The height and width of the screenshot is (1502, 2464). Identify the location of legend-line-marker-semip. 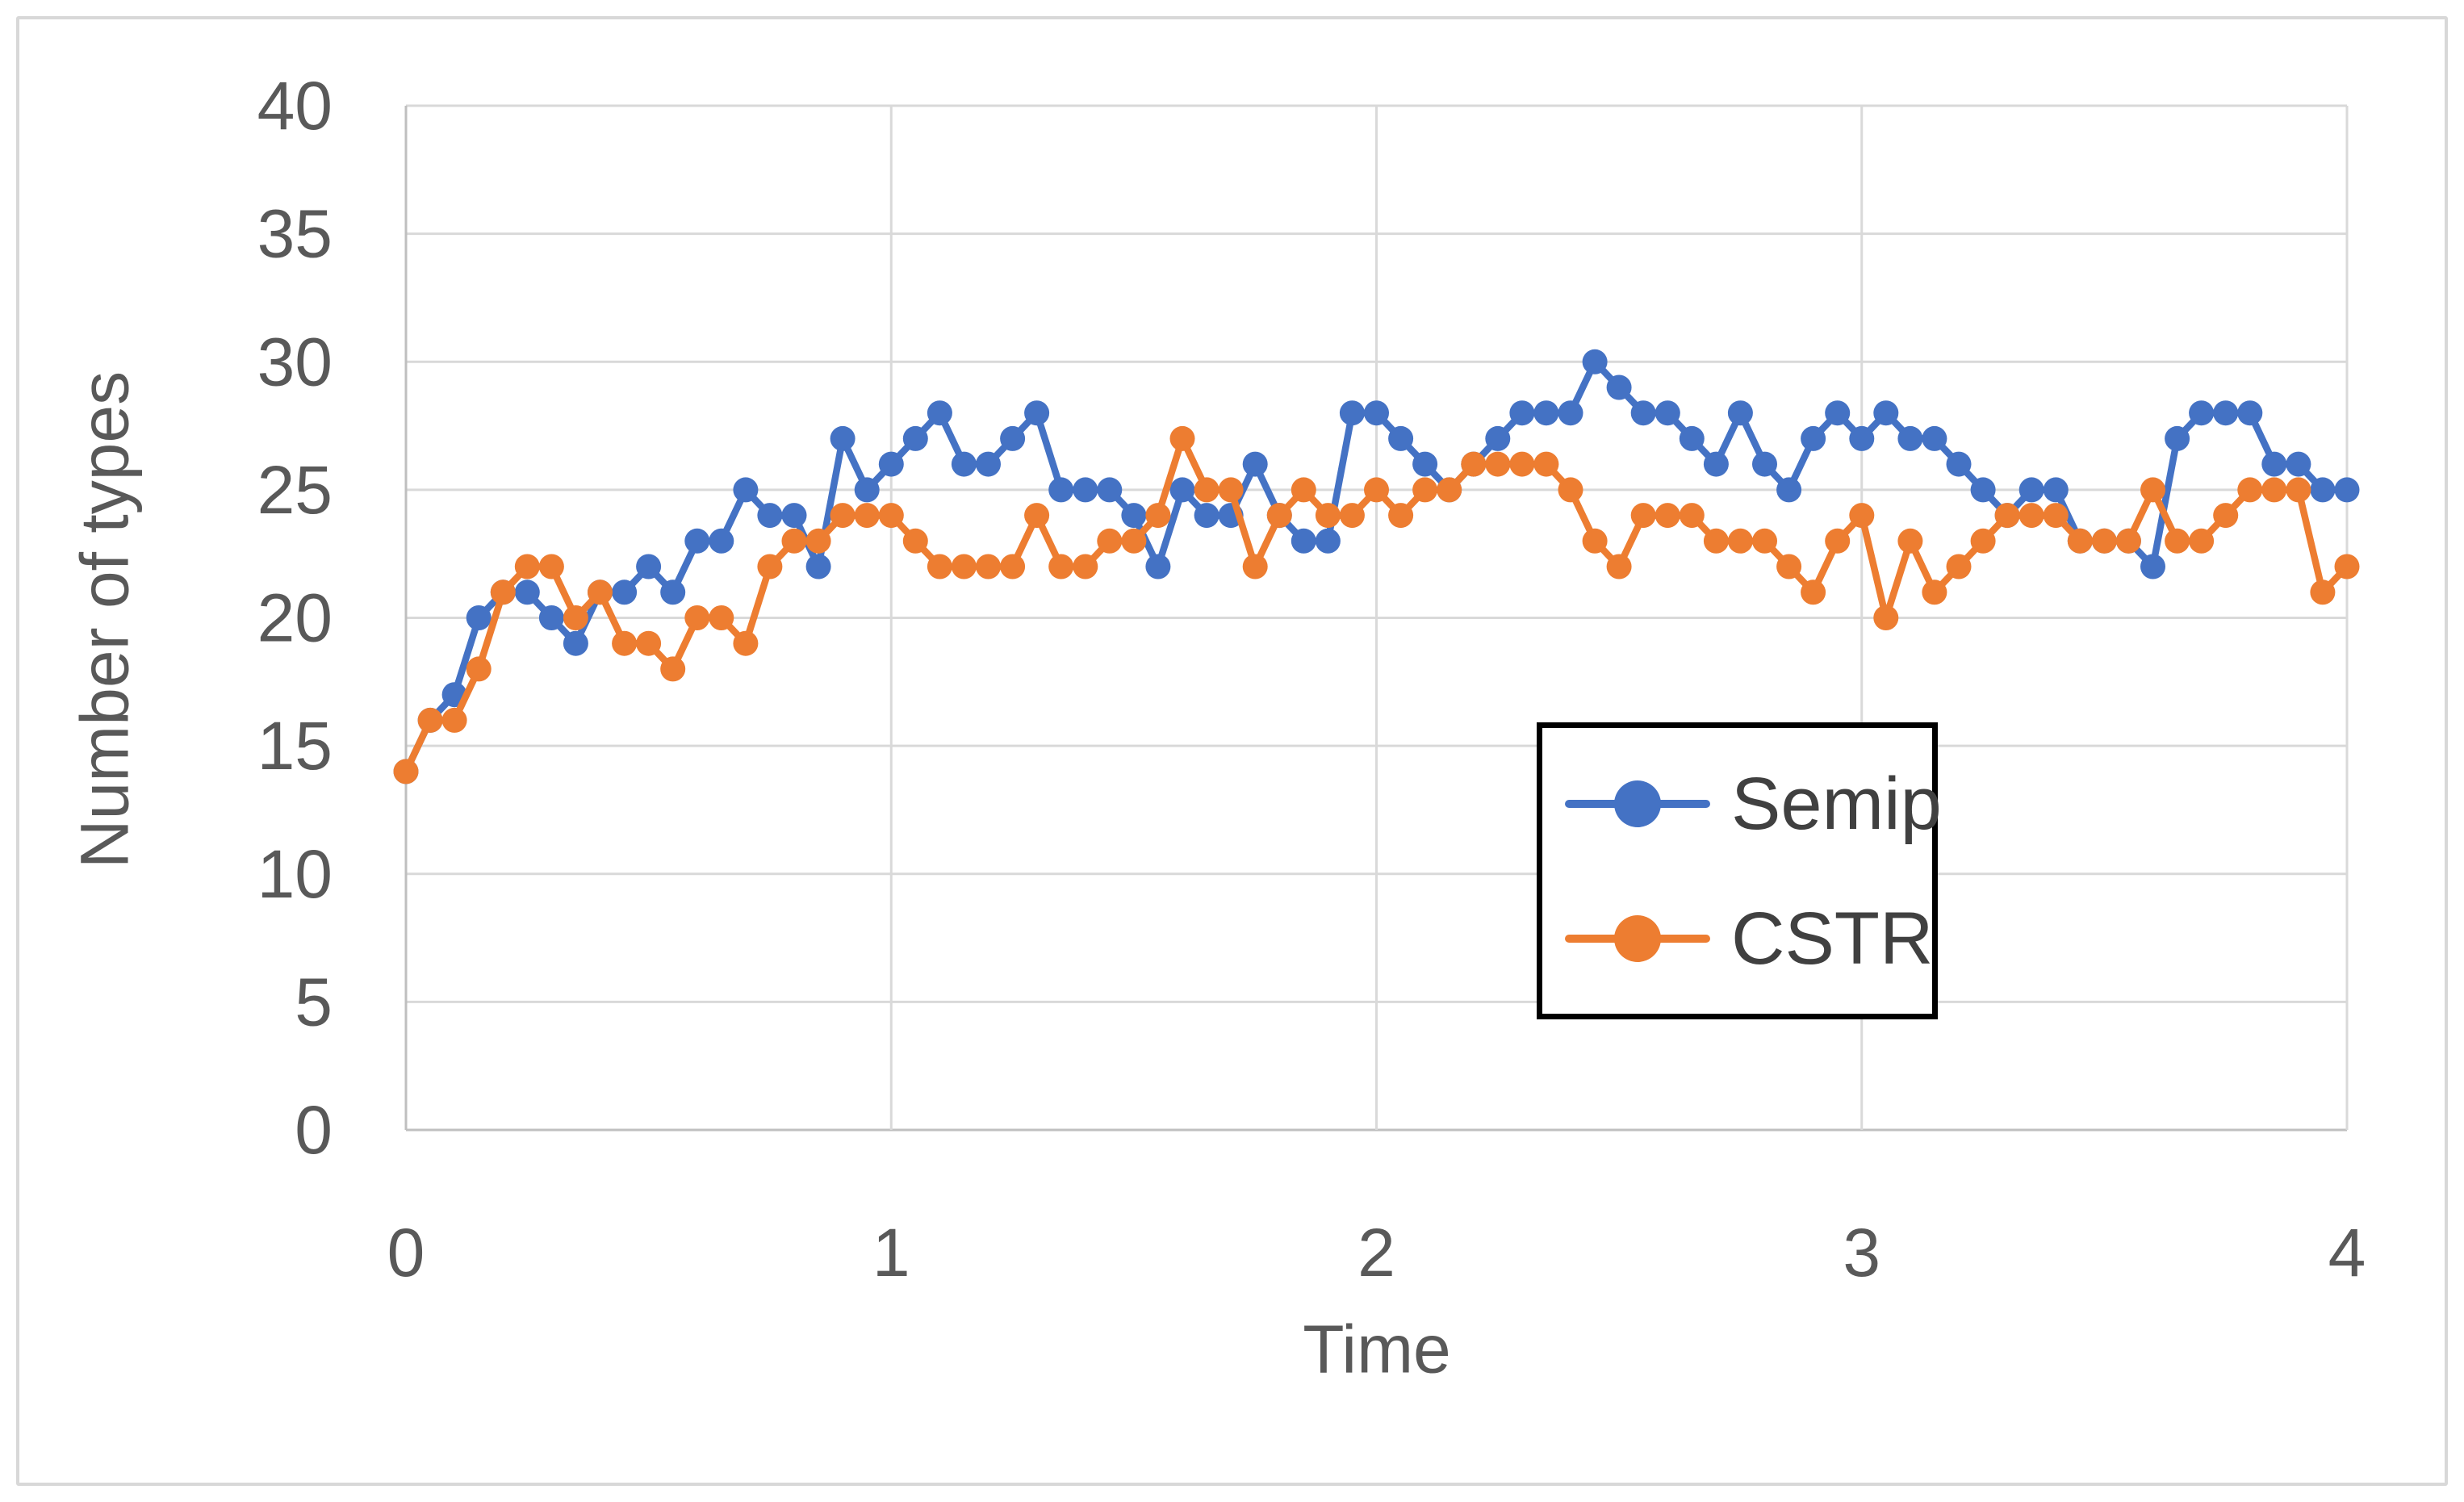
(1637, 803).